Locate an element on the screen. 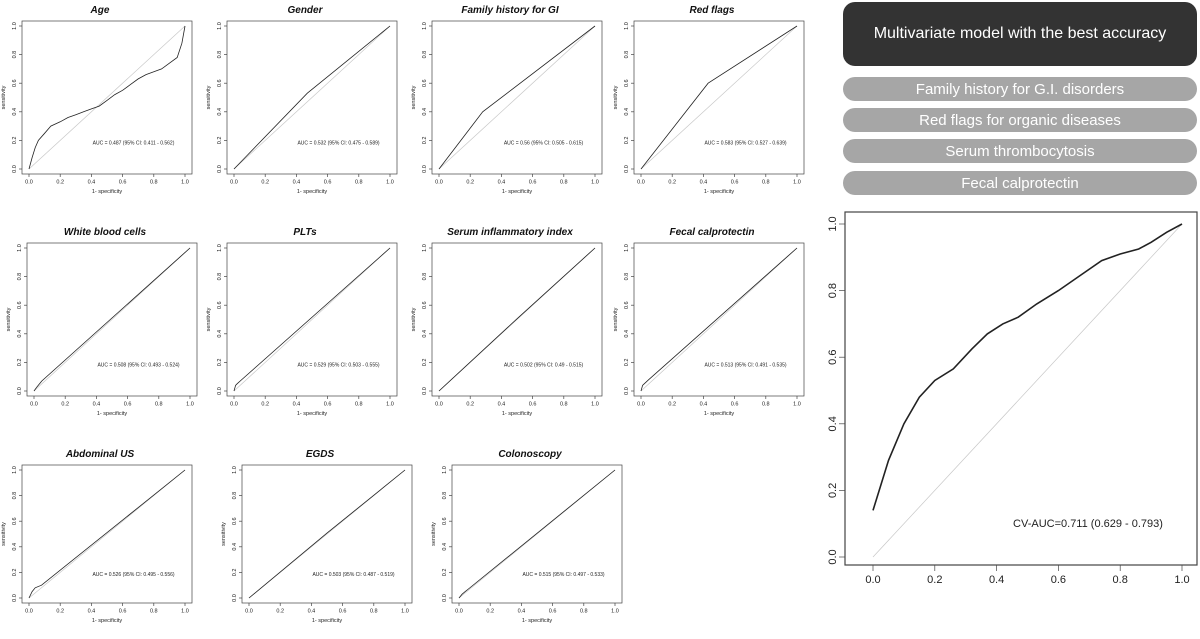  predictor-pill: Red flags for organic diseases is located at coordinates (1020, 120).